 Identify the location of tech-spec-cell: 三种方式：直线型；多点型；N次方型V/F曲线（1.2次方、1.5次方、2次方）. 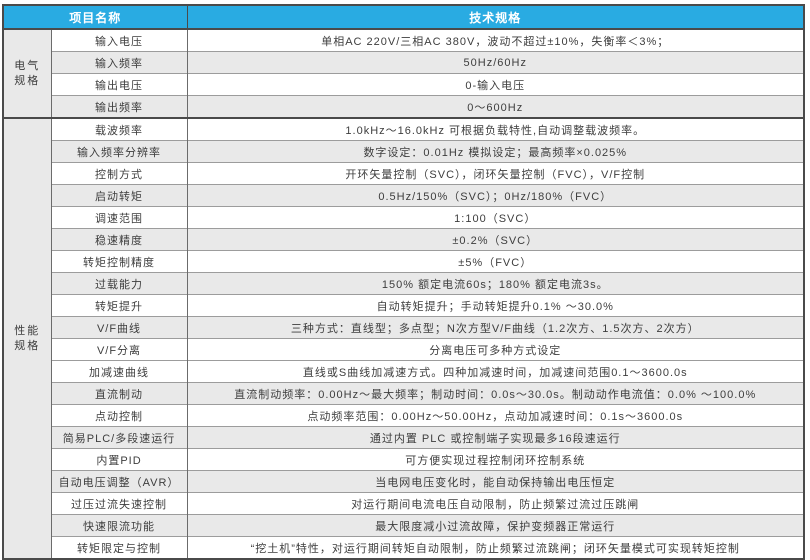
(495, 327).